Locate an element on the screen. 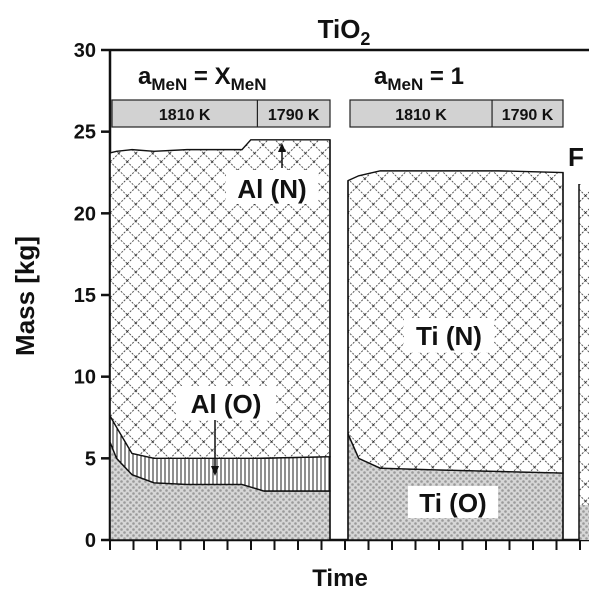  heading-part: = X is located at coordinates (208, 76).